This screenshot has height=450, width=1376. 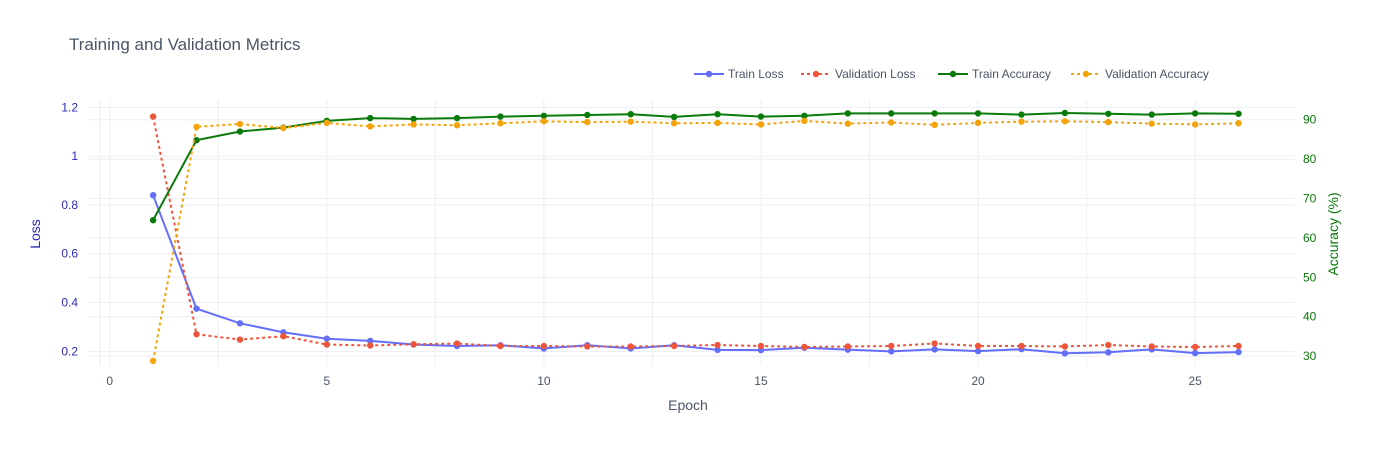 I want to click on legend-item: Train Loss, so click(x=739, y=74).